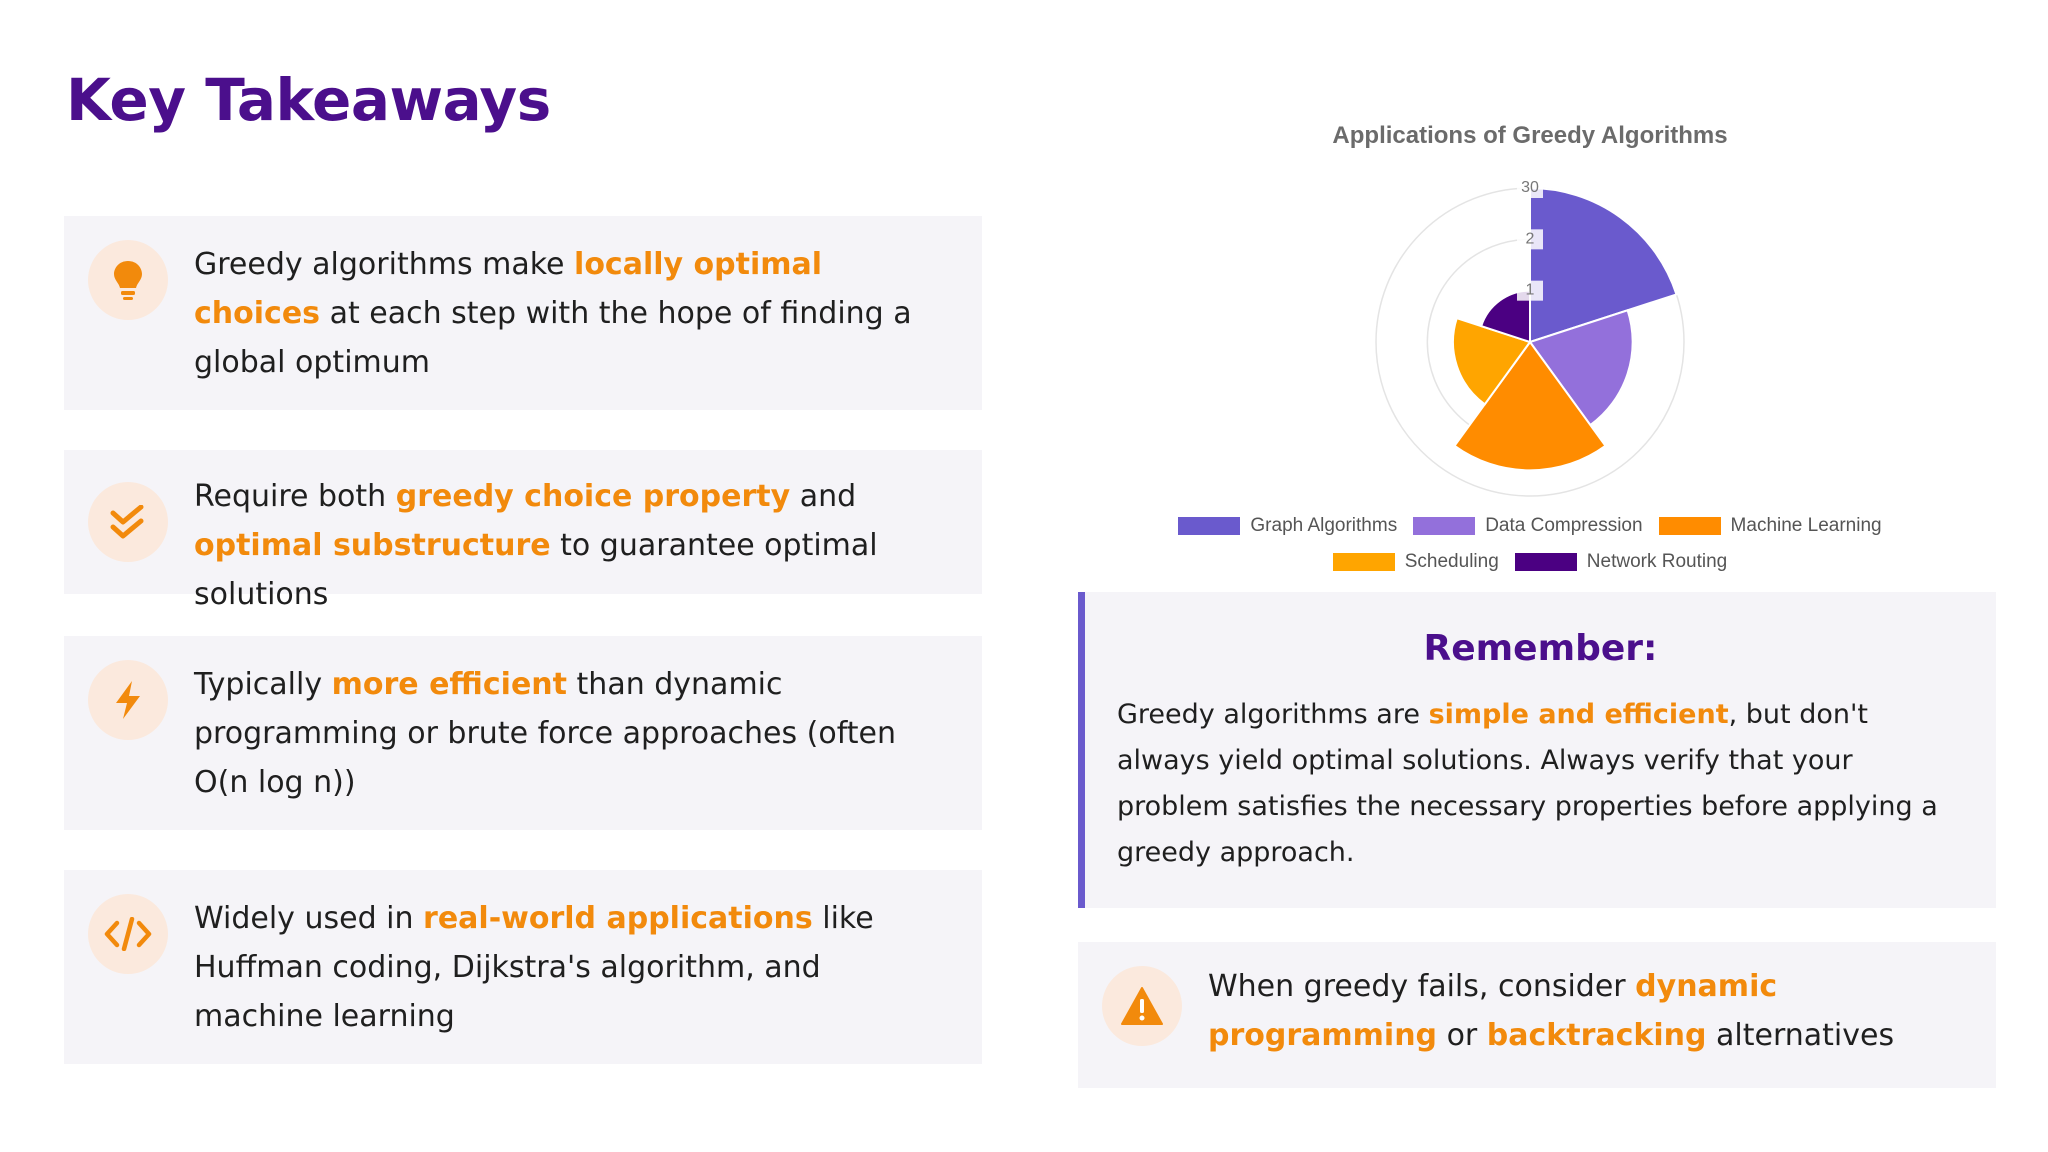 Image resolution: width=2048 pixels, height=1152 pixels. Describe the element at coordinates (128, 934) in the screenshot. I see `code-icon` at that location.